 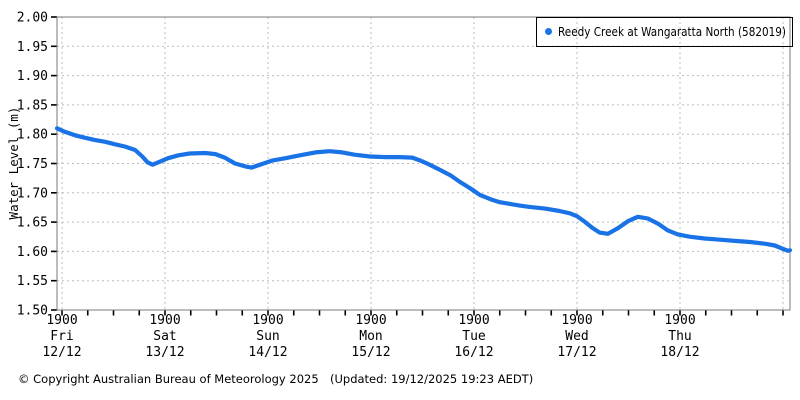 I want to click on x-tick-label-date: 18/12, so click(x=679, y=352).